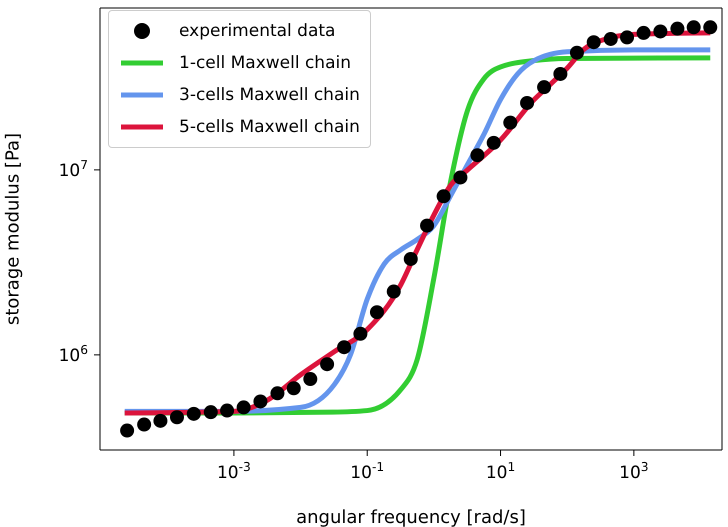  I want to click on y-axis-title: storage modulus [Pa], so click(13, 229).